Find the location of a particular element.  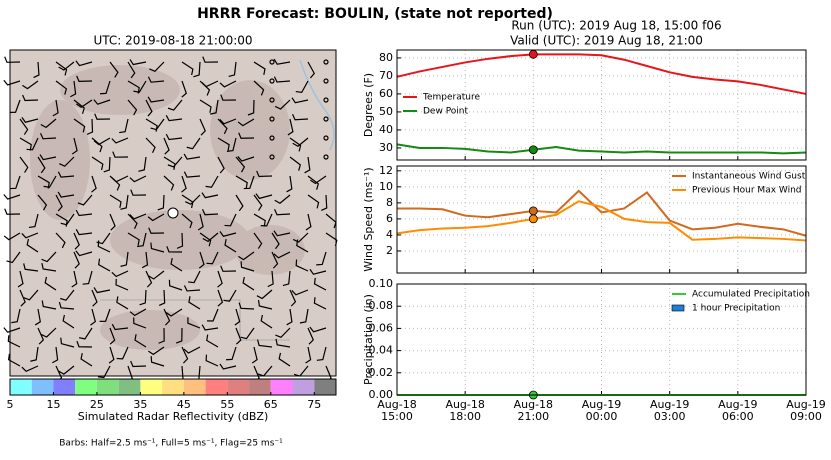

y-tick-label: 2 is located at coordinates (389, 250).